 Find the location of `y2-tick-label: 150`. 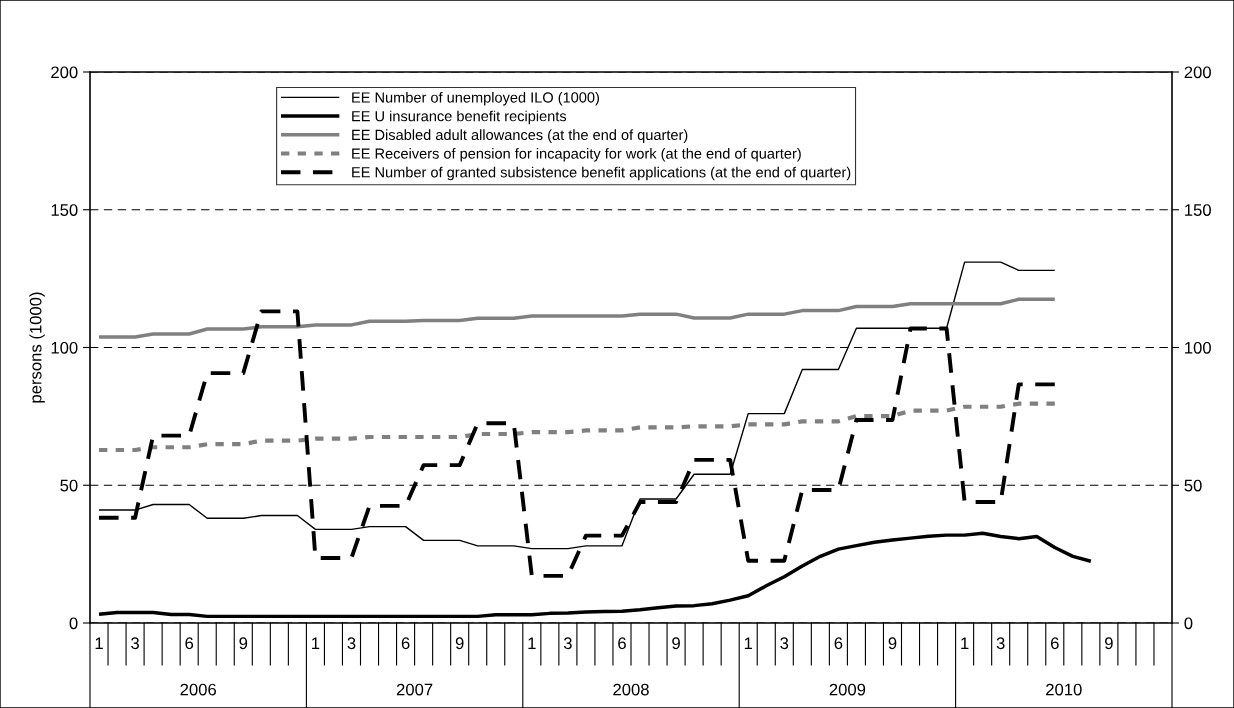

y2-tick-label: 150 is located at coordinates (1198, 210).